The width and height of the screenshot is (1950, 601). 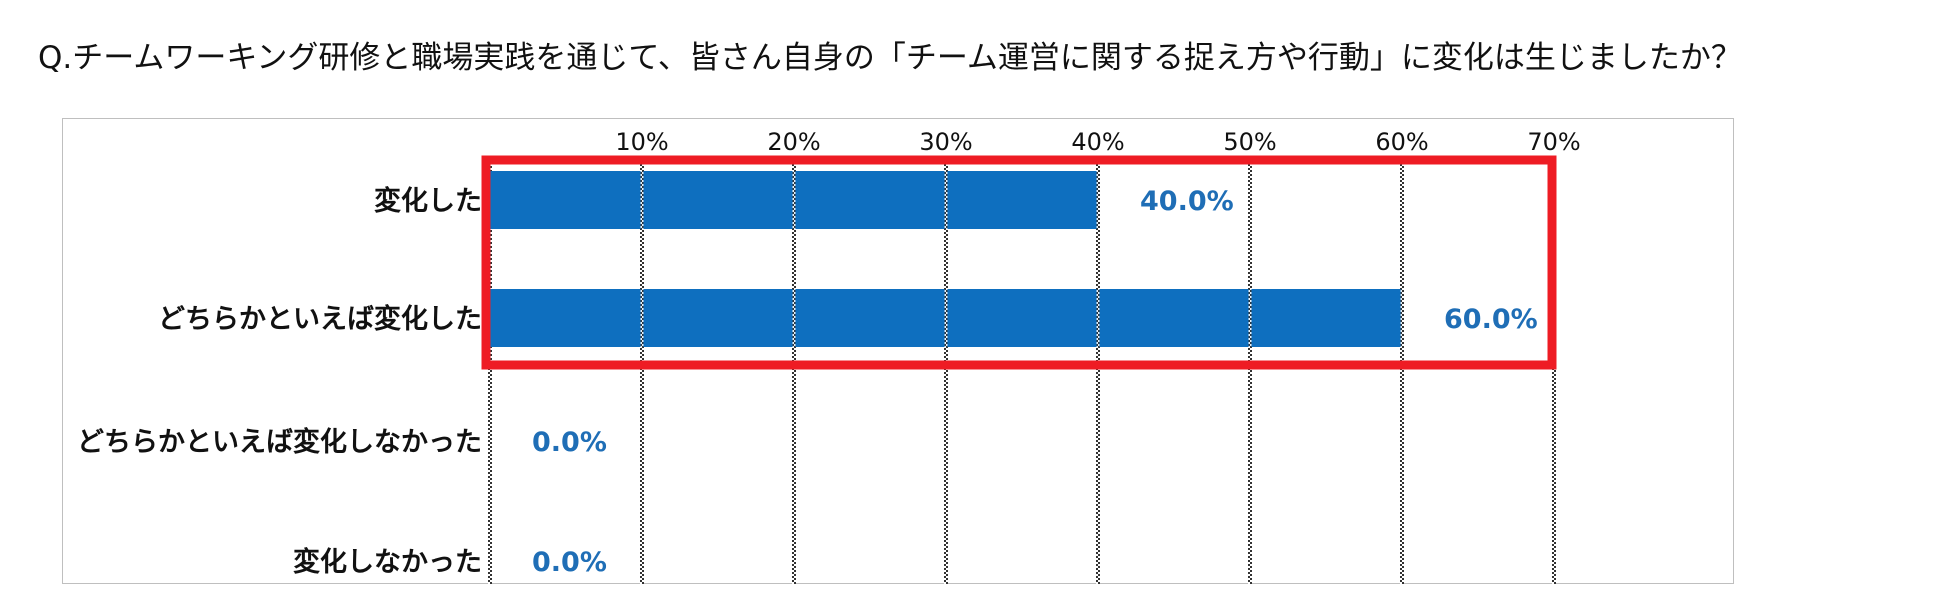 What do you see at coordinates (1491, 319) in the screenshot?
I see `data-label: 60.0%` at bounding box center [1491, 319].